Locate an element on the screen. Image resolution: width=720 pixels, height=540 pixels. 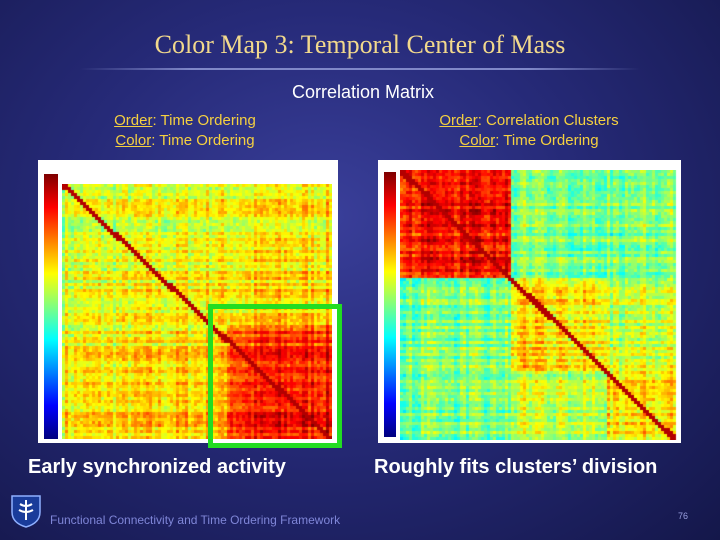
slide-subtitle: Correlation Matrix is located at coordinates (363, 92).